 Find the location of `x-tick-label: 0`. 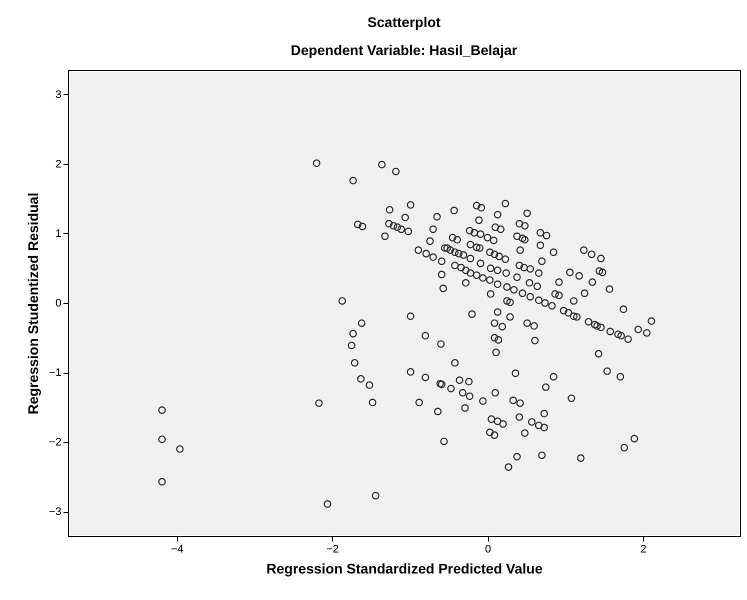

x-tick-label: 0 is located at coordinates (488, 550).